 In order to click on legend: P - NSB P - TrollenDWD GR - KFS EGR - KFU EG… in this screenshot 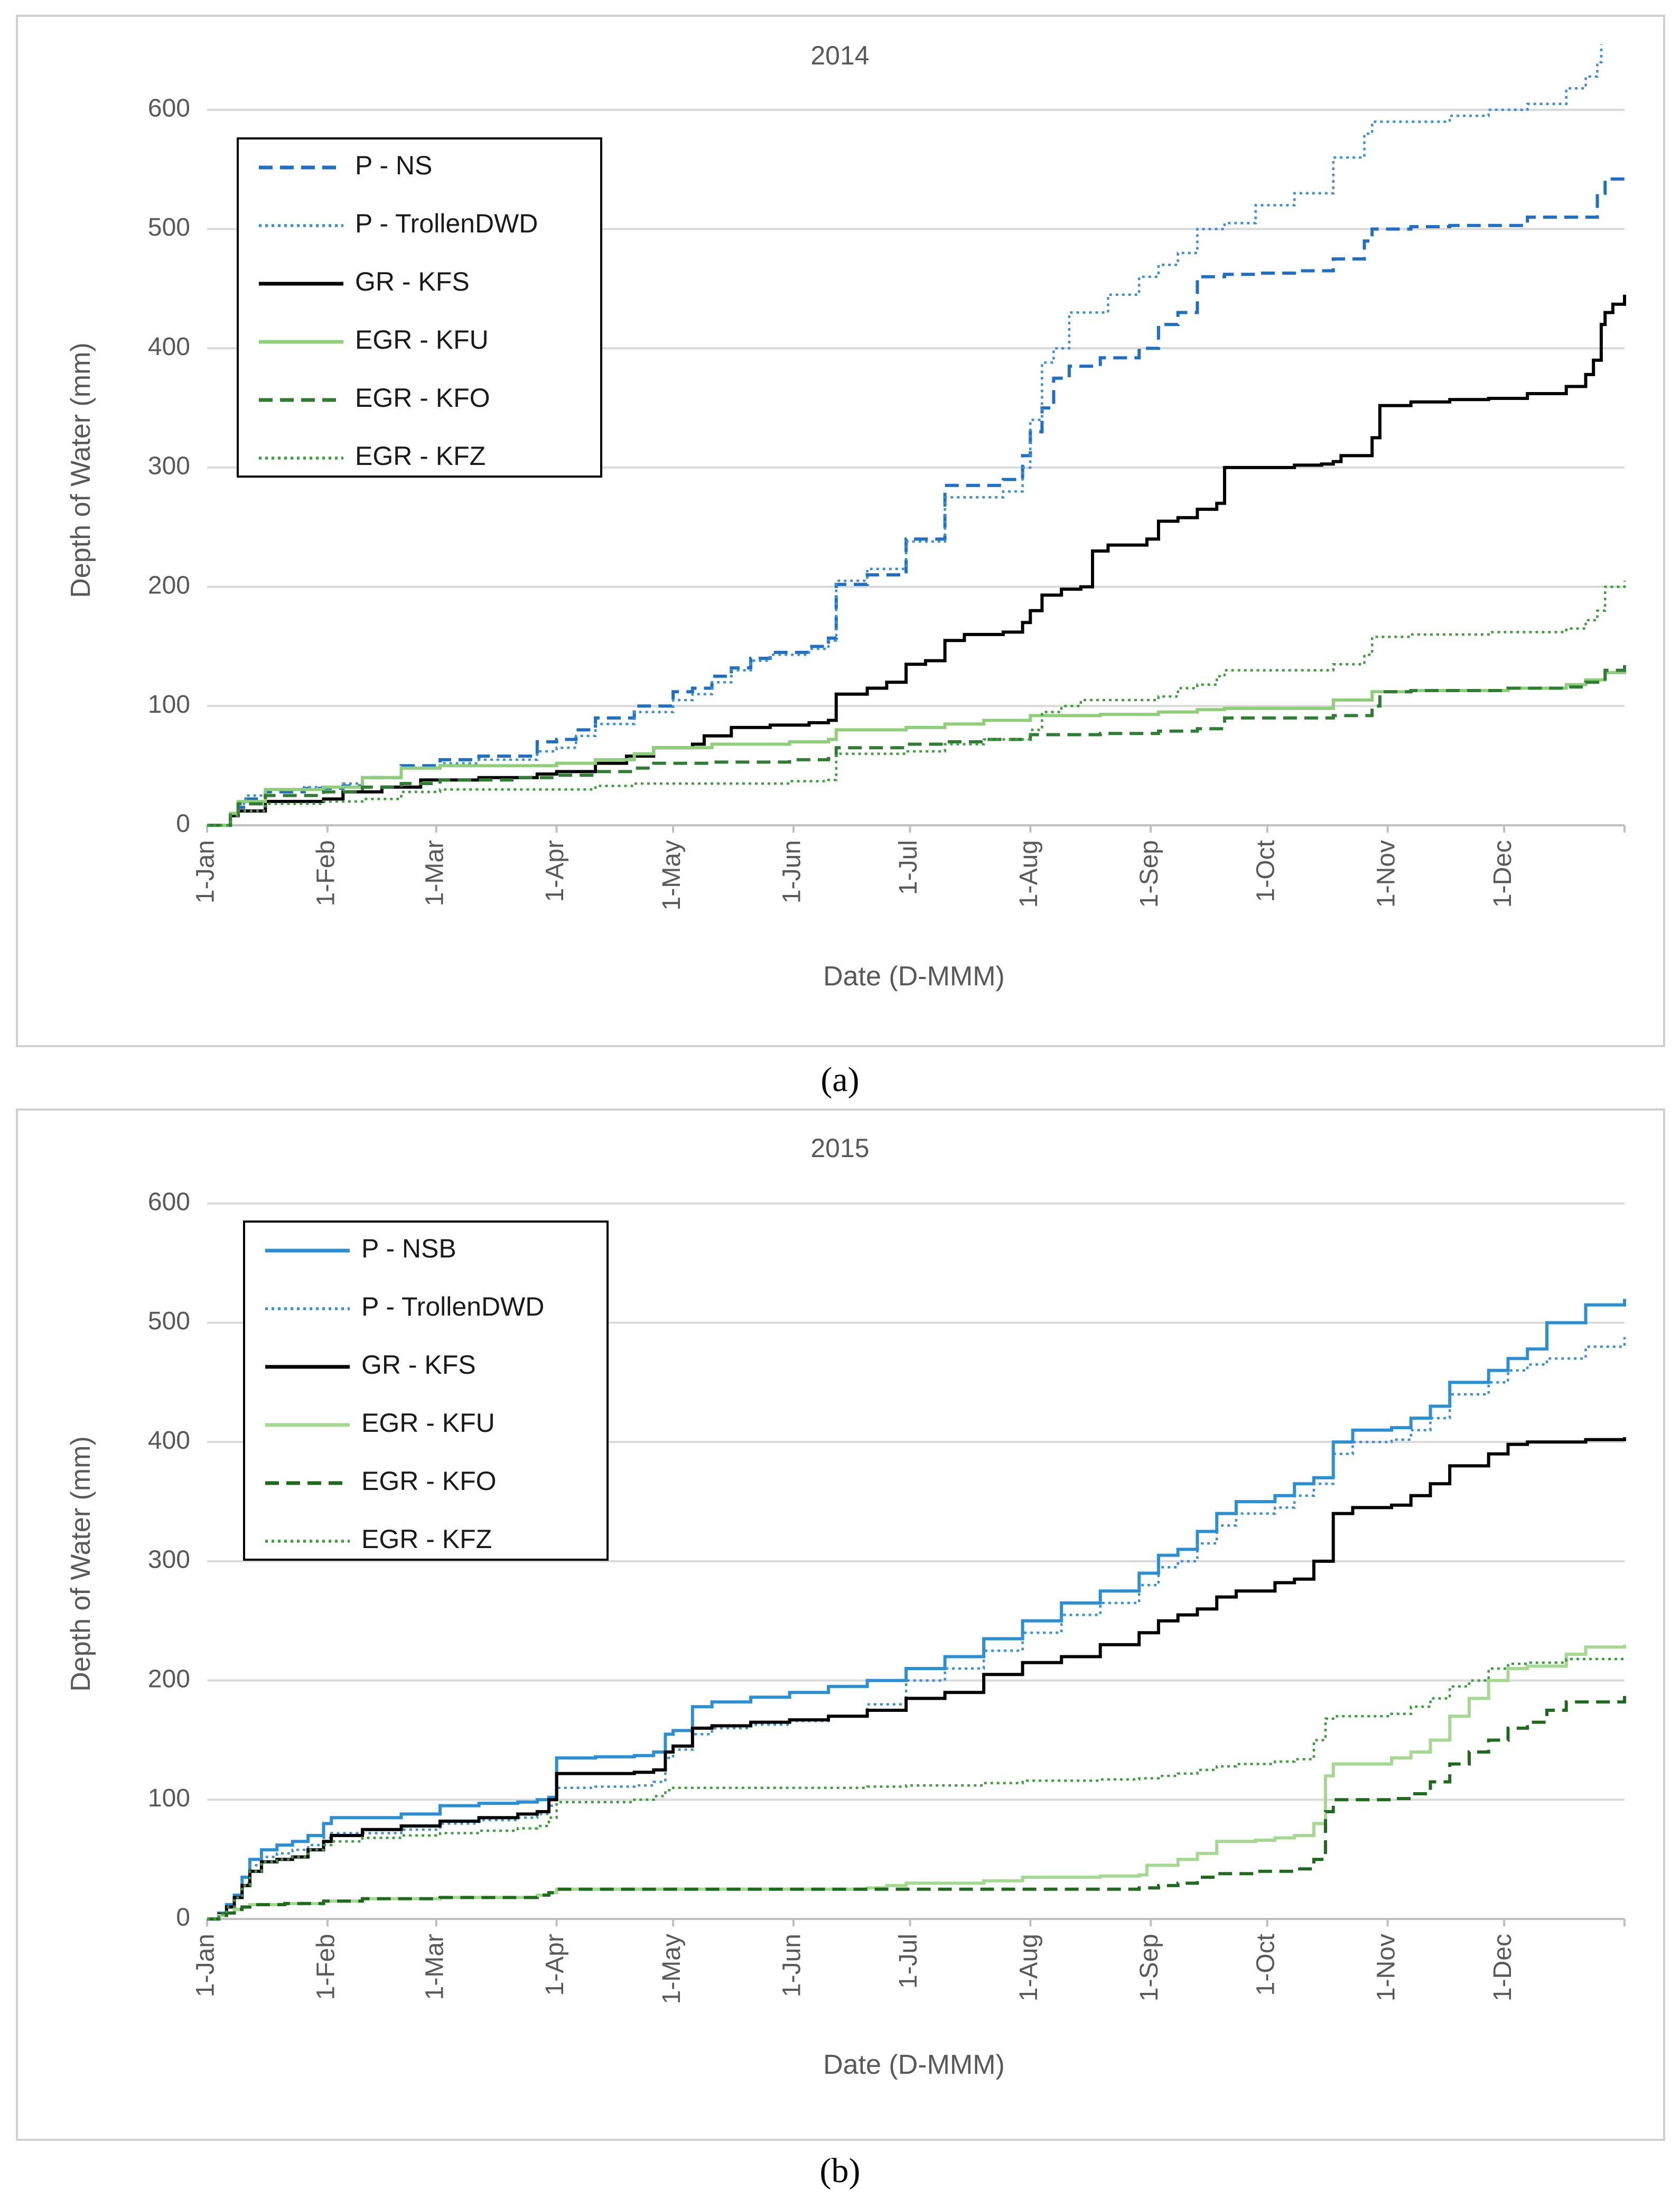, I will do `click(426, 1390)`.